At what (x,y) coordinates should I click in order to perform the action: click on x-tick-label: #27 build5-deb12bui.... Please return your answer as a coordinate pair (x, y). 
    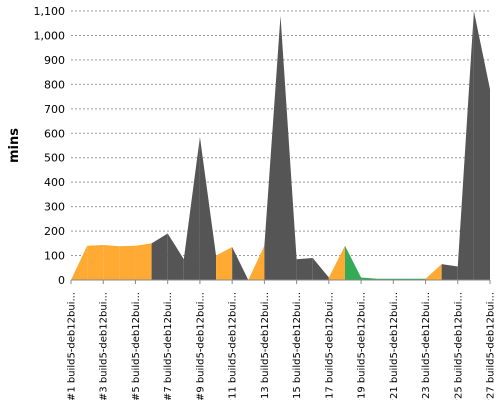
    Looking at the image, I should click on (491, 346).